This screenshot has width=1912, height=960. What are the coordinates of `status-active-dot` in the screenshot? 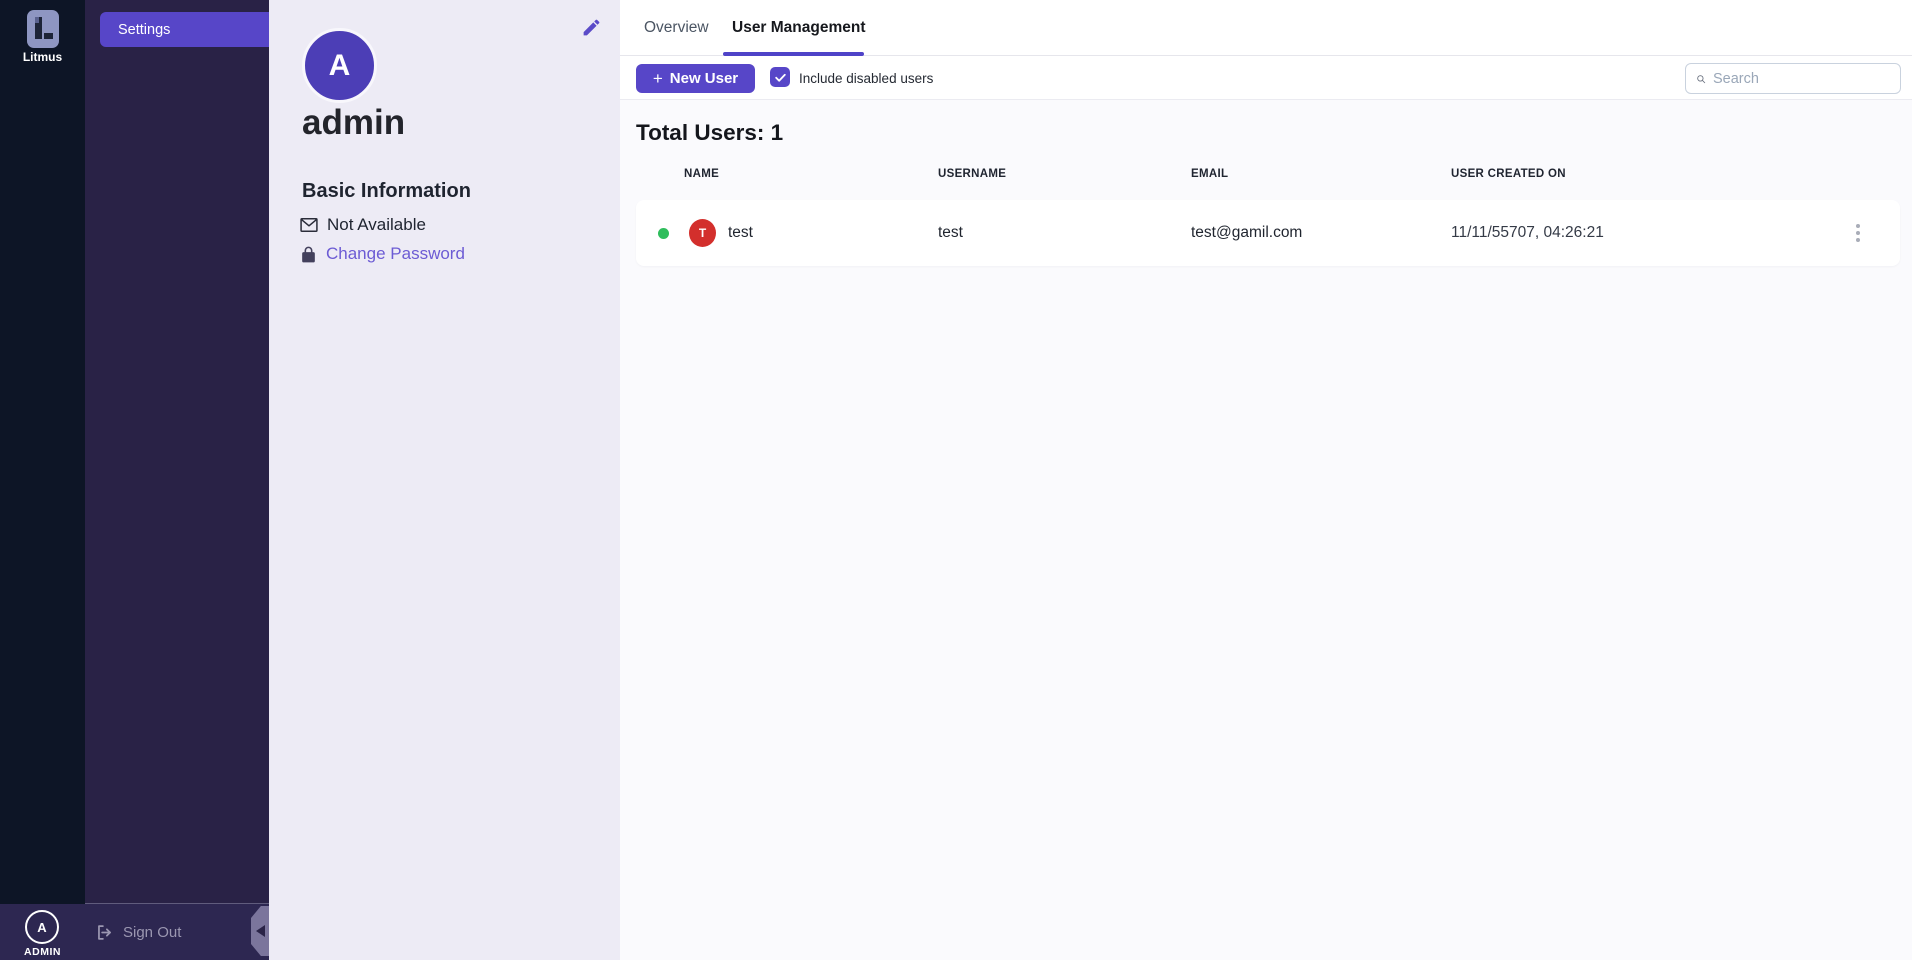 It's located at (663, 233).